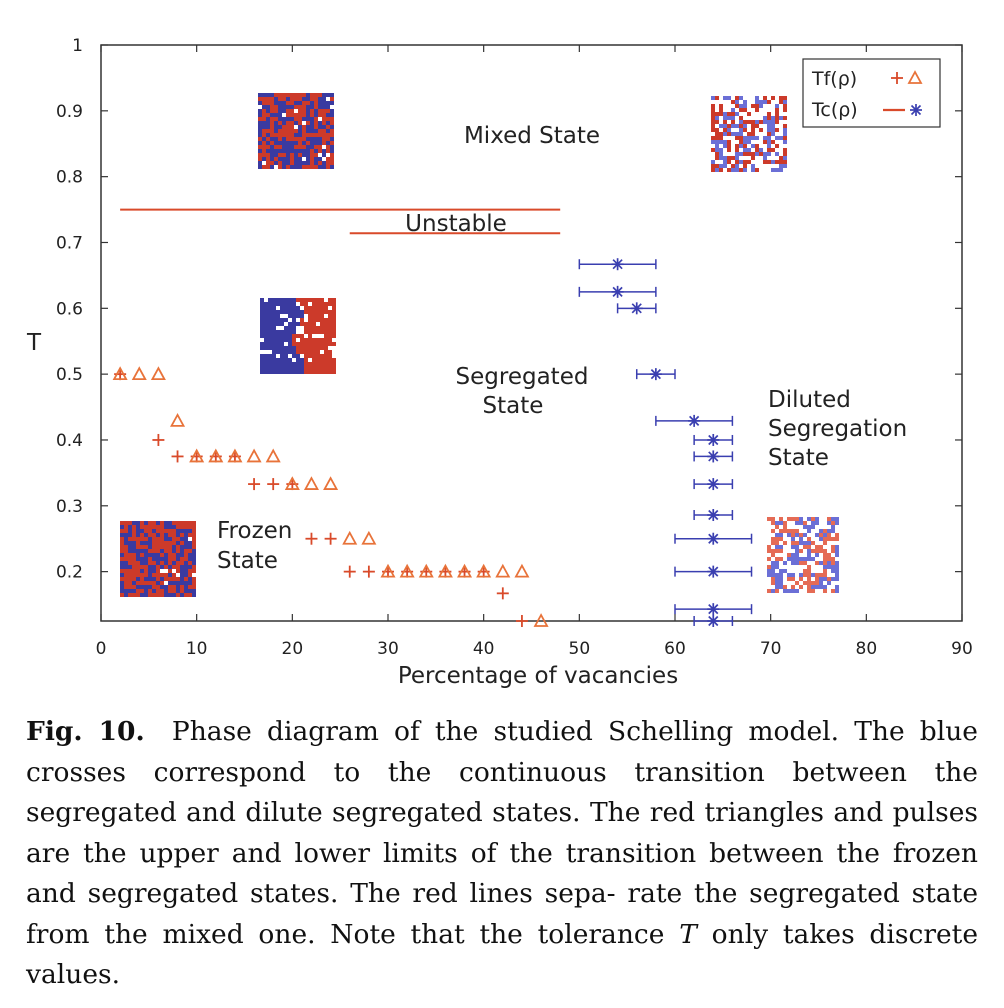 Image resolution: width=1004 pixels, height=1008 pixels. Describe the element at coordinates (903, 93) in the screenshot. I see `legend-swatches` at that location.